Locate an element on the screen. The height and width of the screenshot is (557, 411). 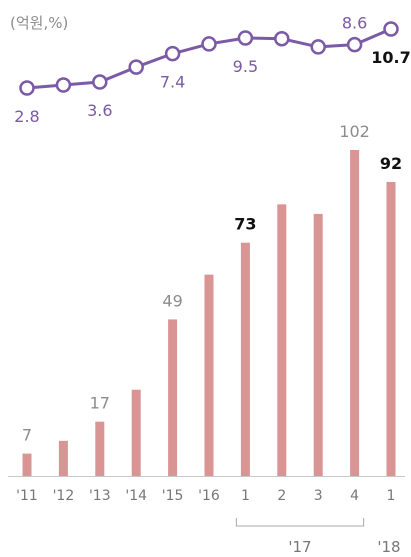
bar-value-label: 7 is located at coordinates (27, 435).